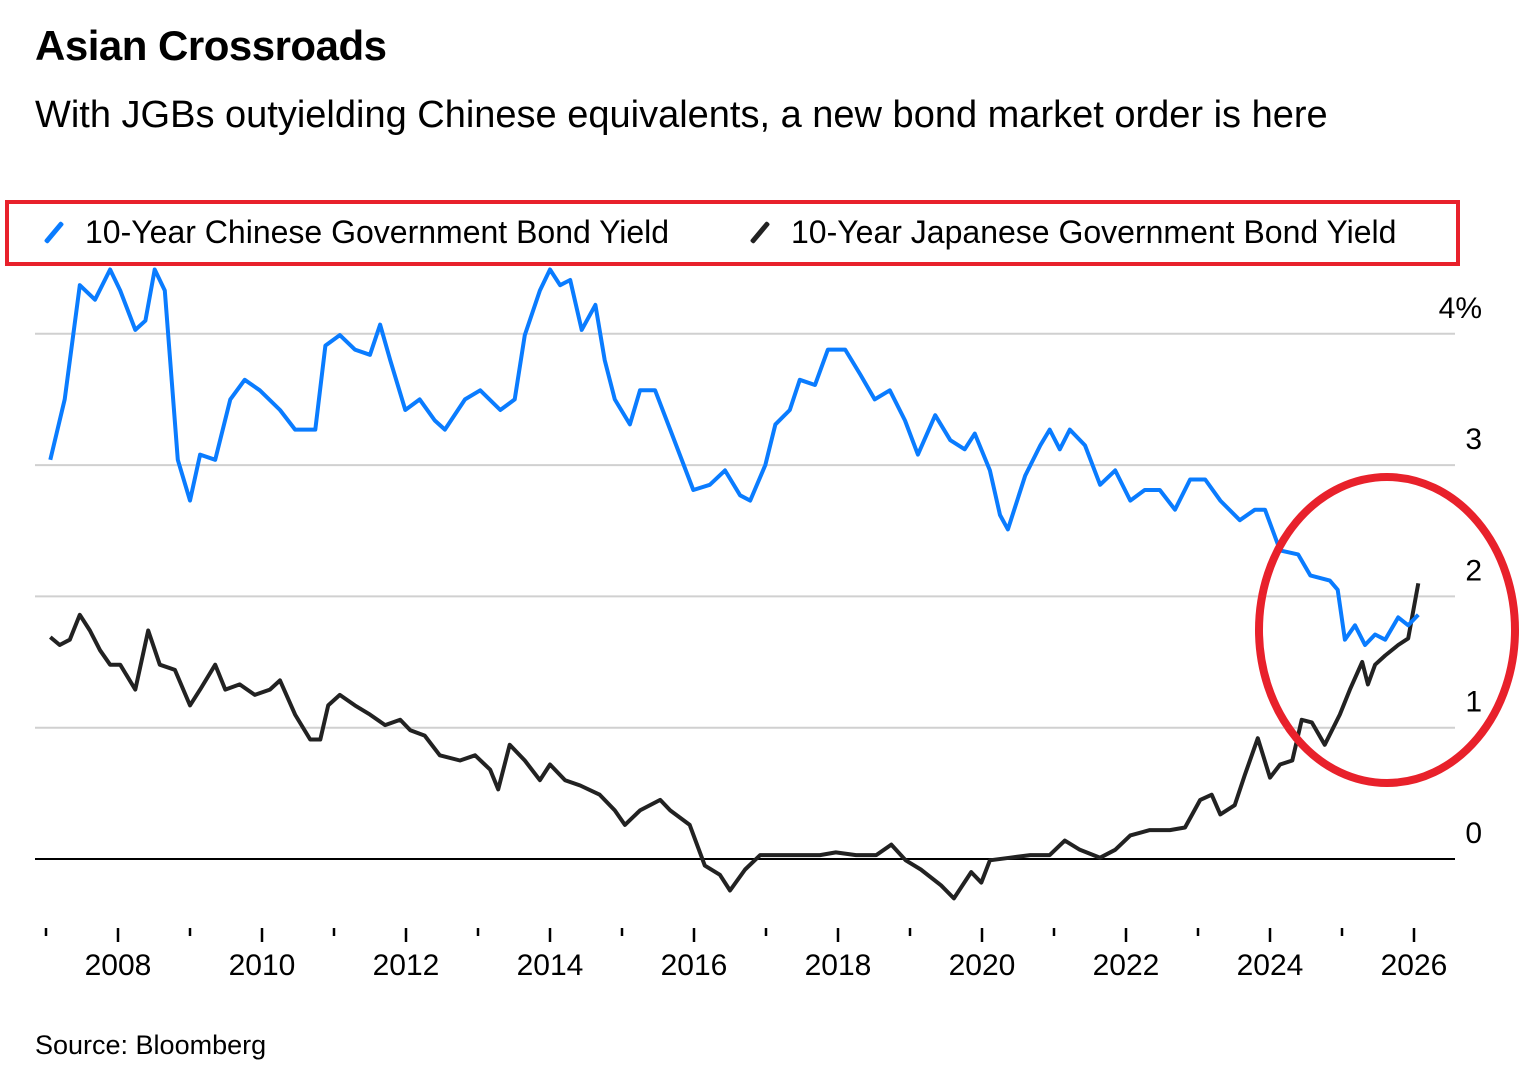  I want to click on x-tick-label: 2026, so click(1414, 965).